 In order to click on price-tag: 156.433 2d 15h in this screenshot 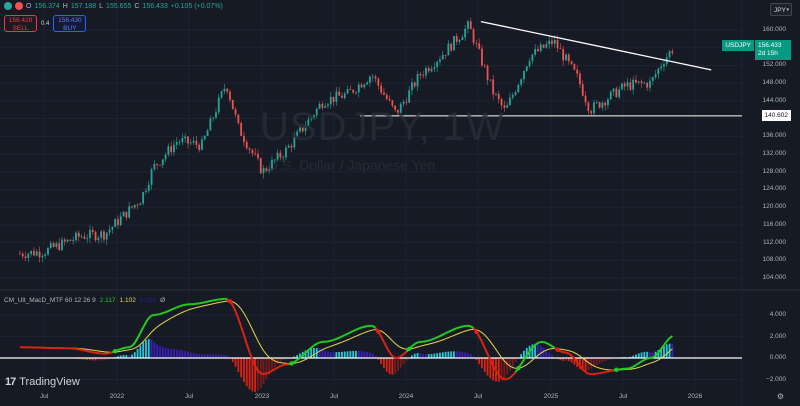, I will do `click(773, 50)`.